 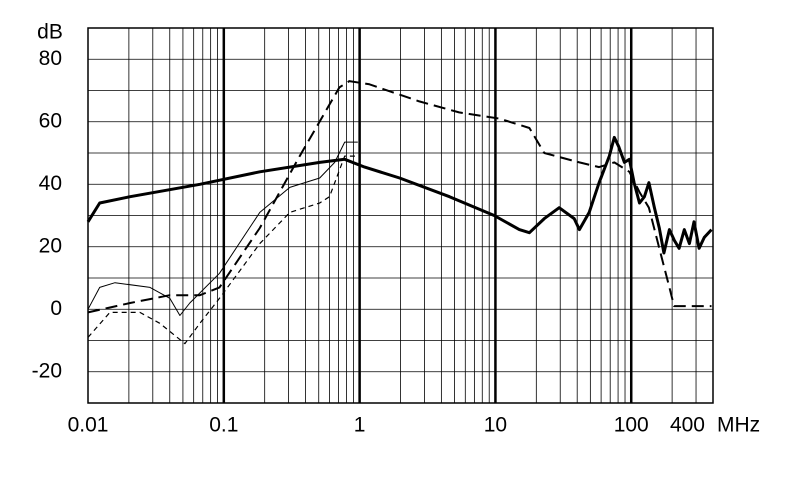 What do you see at coordinates (360, 425) in the screenshot?
I see `x-tick-label: 1` at bounding box center [360, 425].